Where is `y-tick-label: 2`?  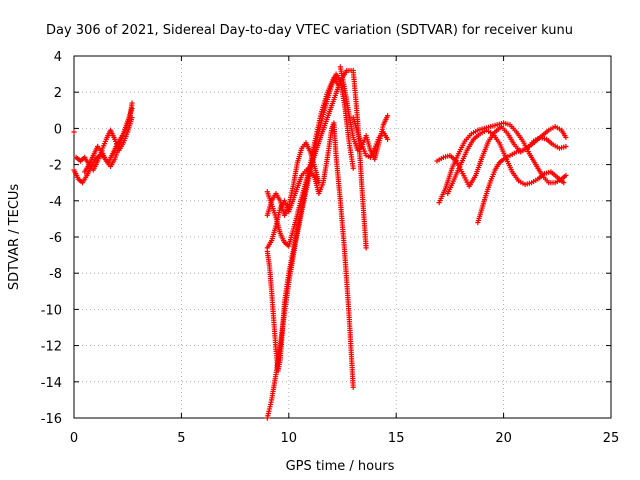
y-tick-label: 2 is located at coordinates (58, 93).